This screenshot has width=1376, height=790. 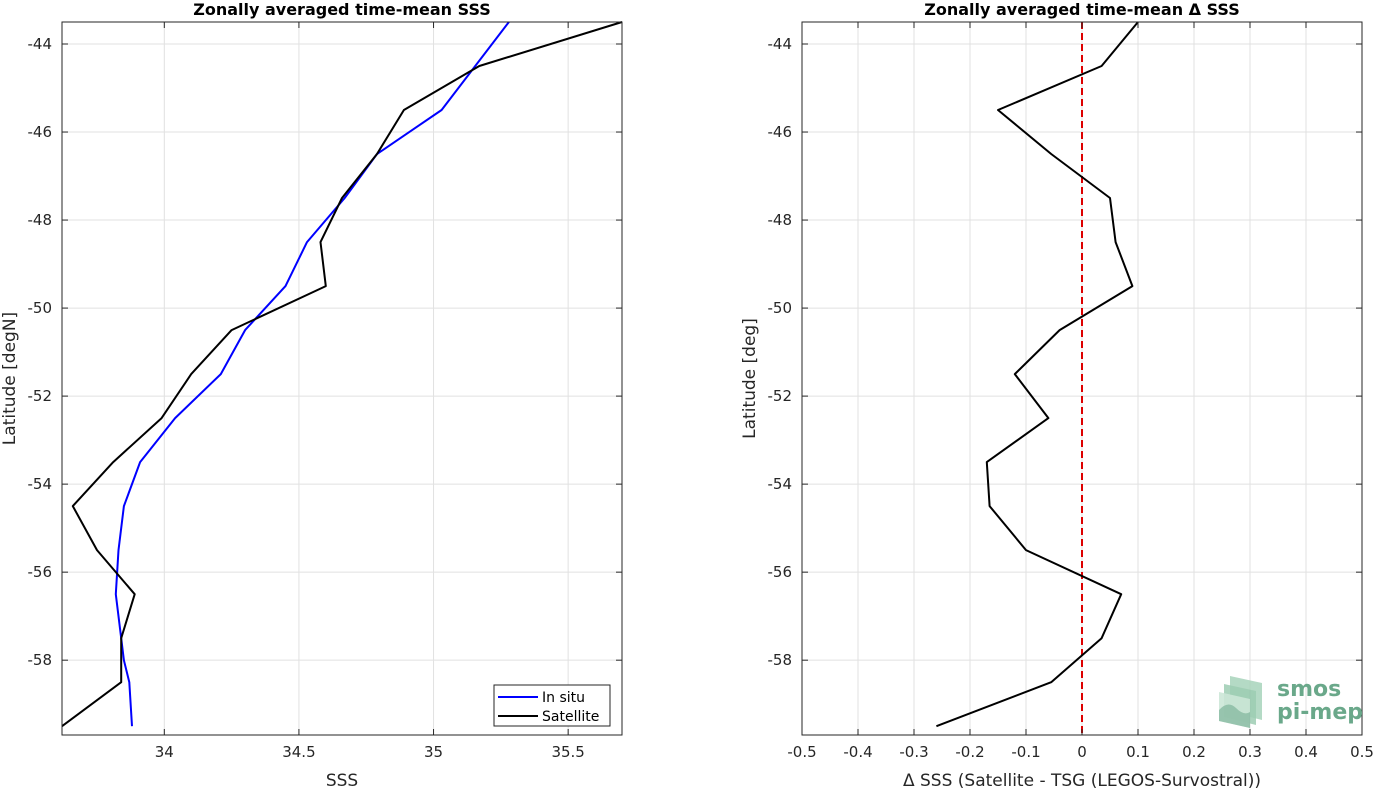 What do you see at coordinates (750, 378) in the screenshot?
I see `right-y-axis-label: Latitude [deg]` at bounding box center [750, 378].